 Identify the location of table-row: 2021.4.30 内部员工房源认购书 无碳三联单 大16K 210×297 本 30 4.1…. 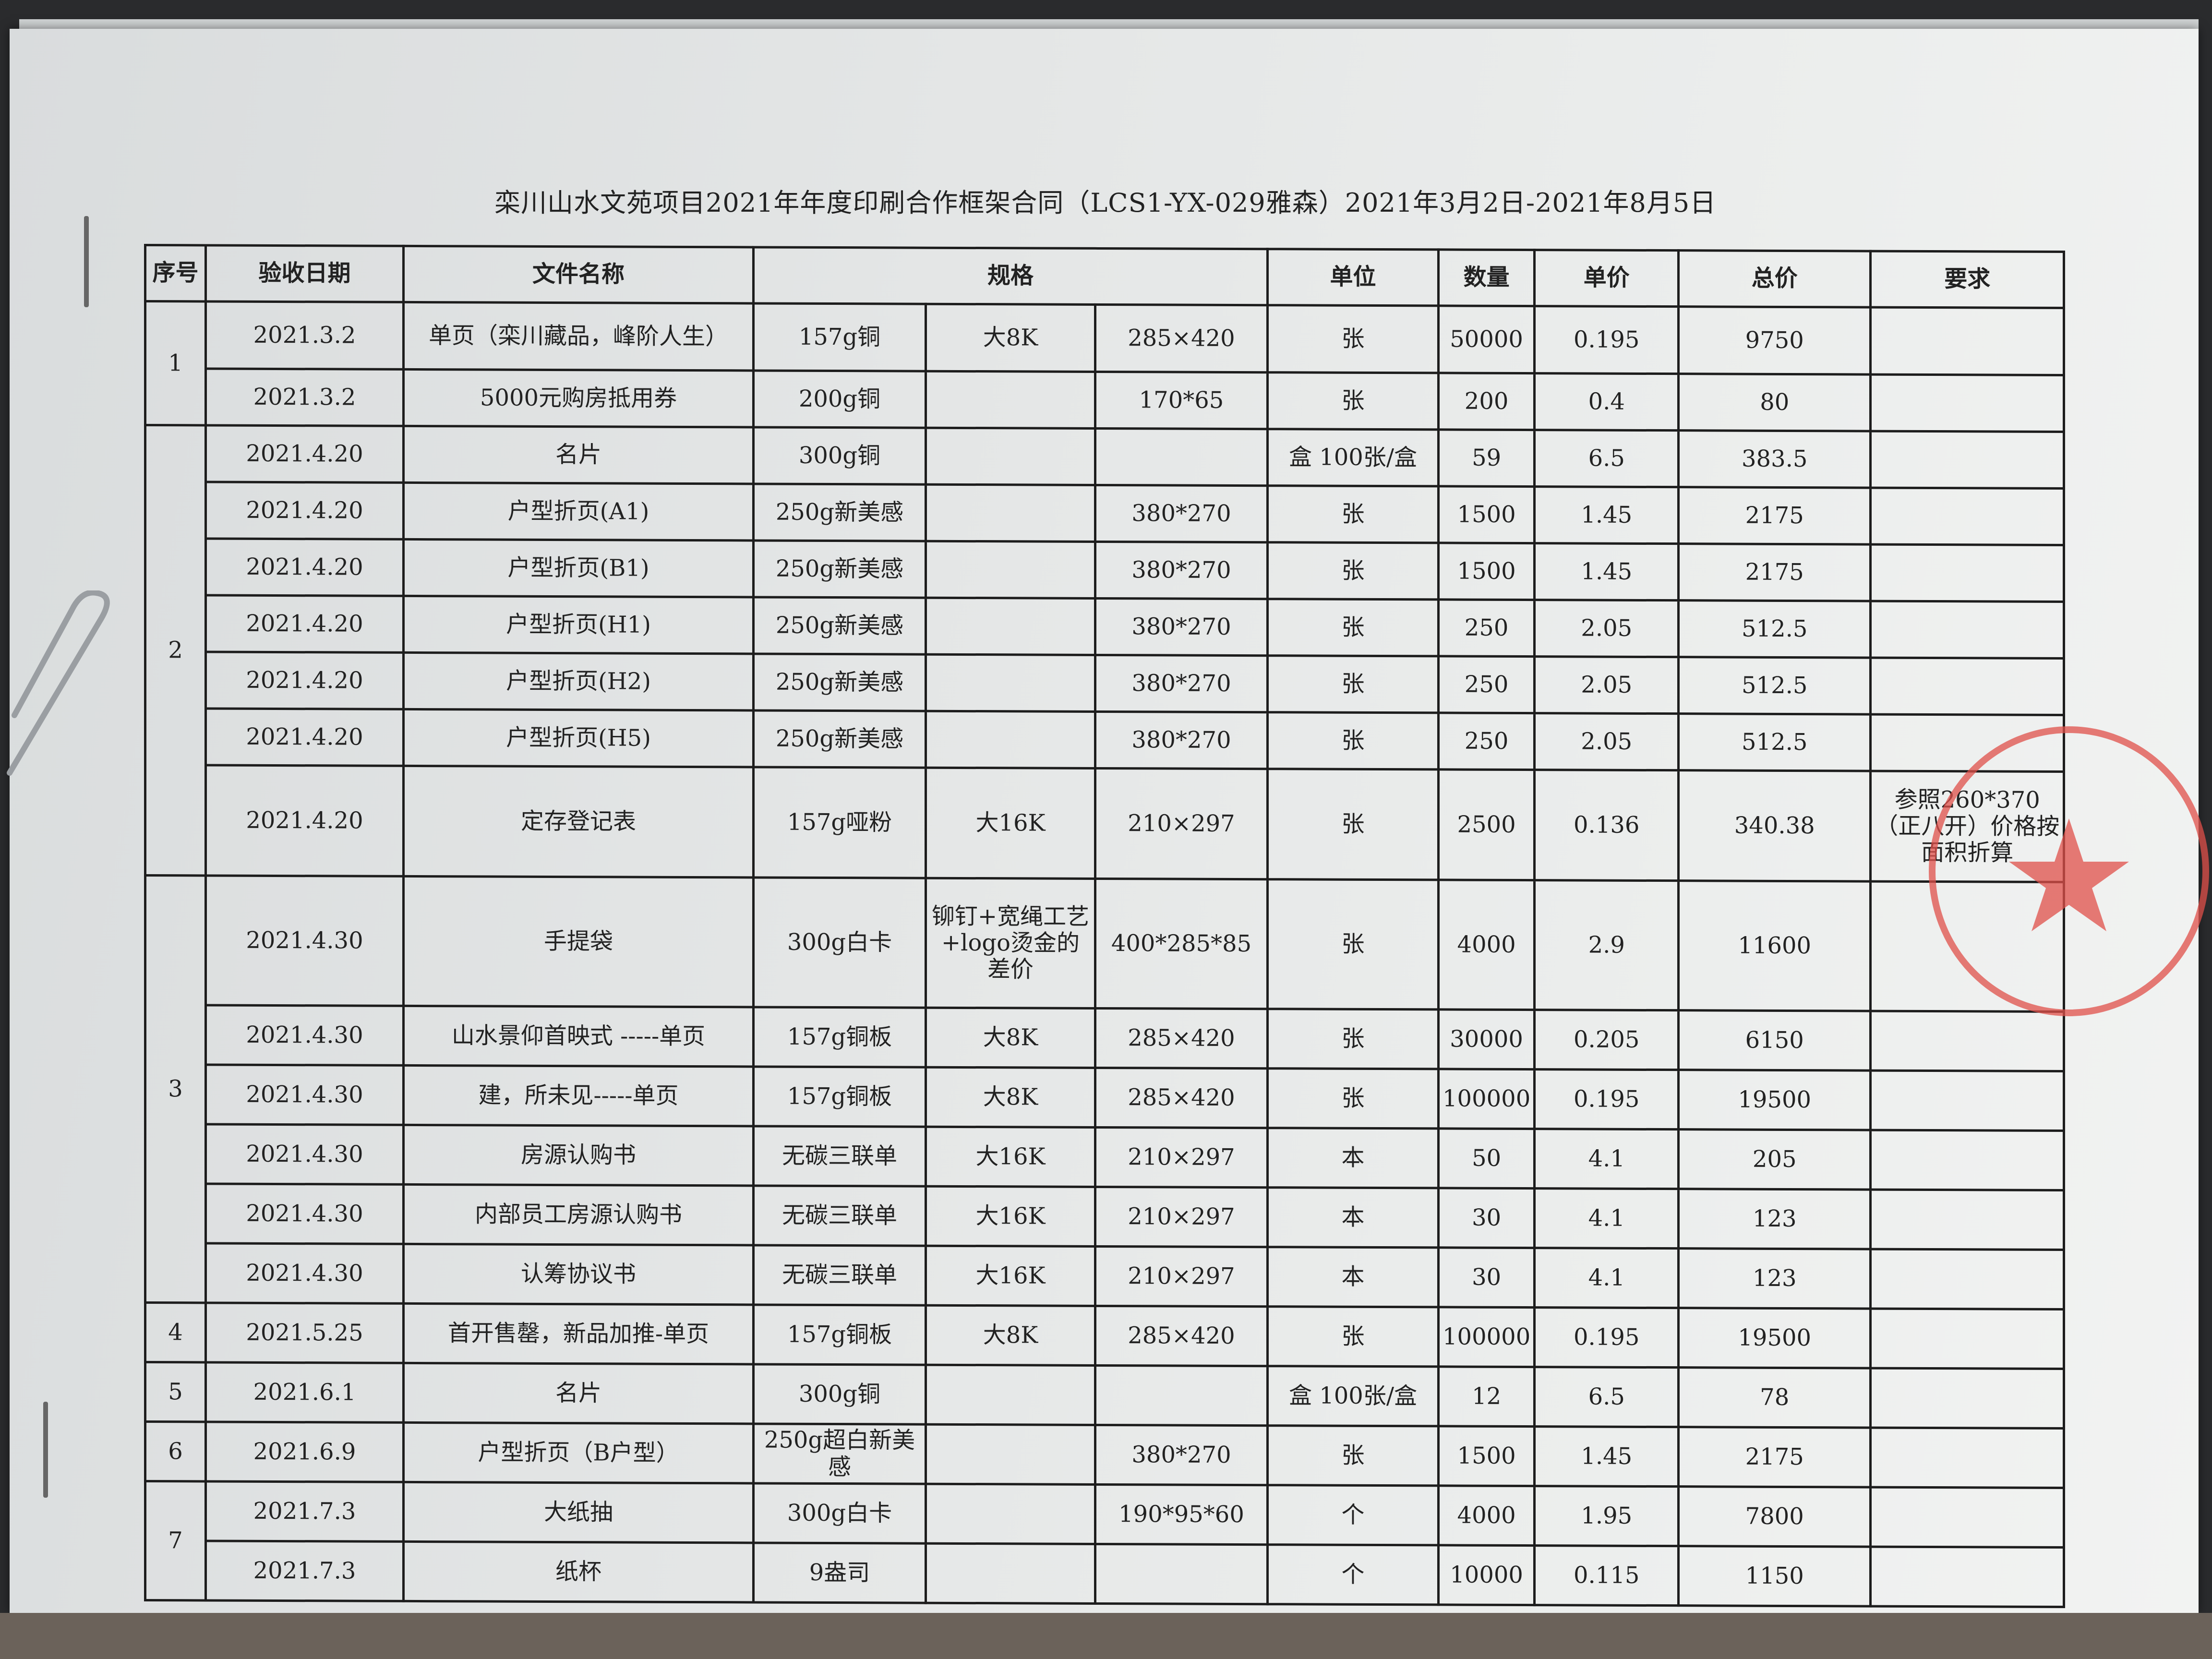
(1104, 1216).